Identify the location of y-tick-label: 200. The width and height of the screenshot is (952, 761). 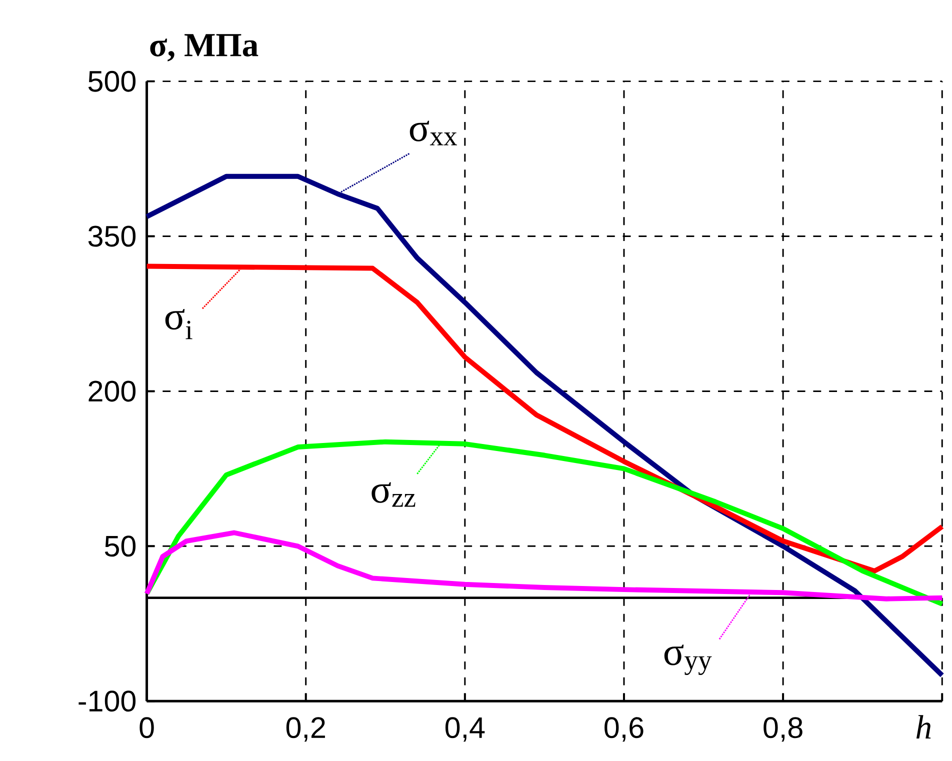
(112, 391).